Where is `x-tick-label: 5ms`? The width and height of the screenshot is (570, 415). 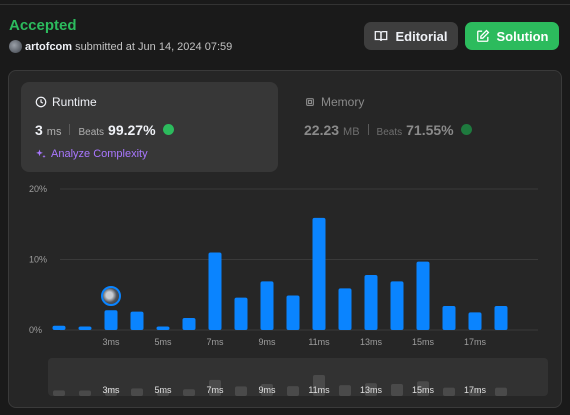 x-tick-label: 5ms is located at coordinates (163, 342).